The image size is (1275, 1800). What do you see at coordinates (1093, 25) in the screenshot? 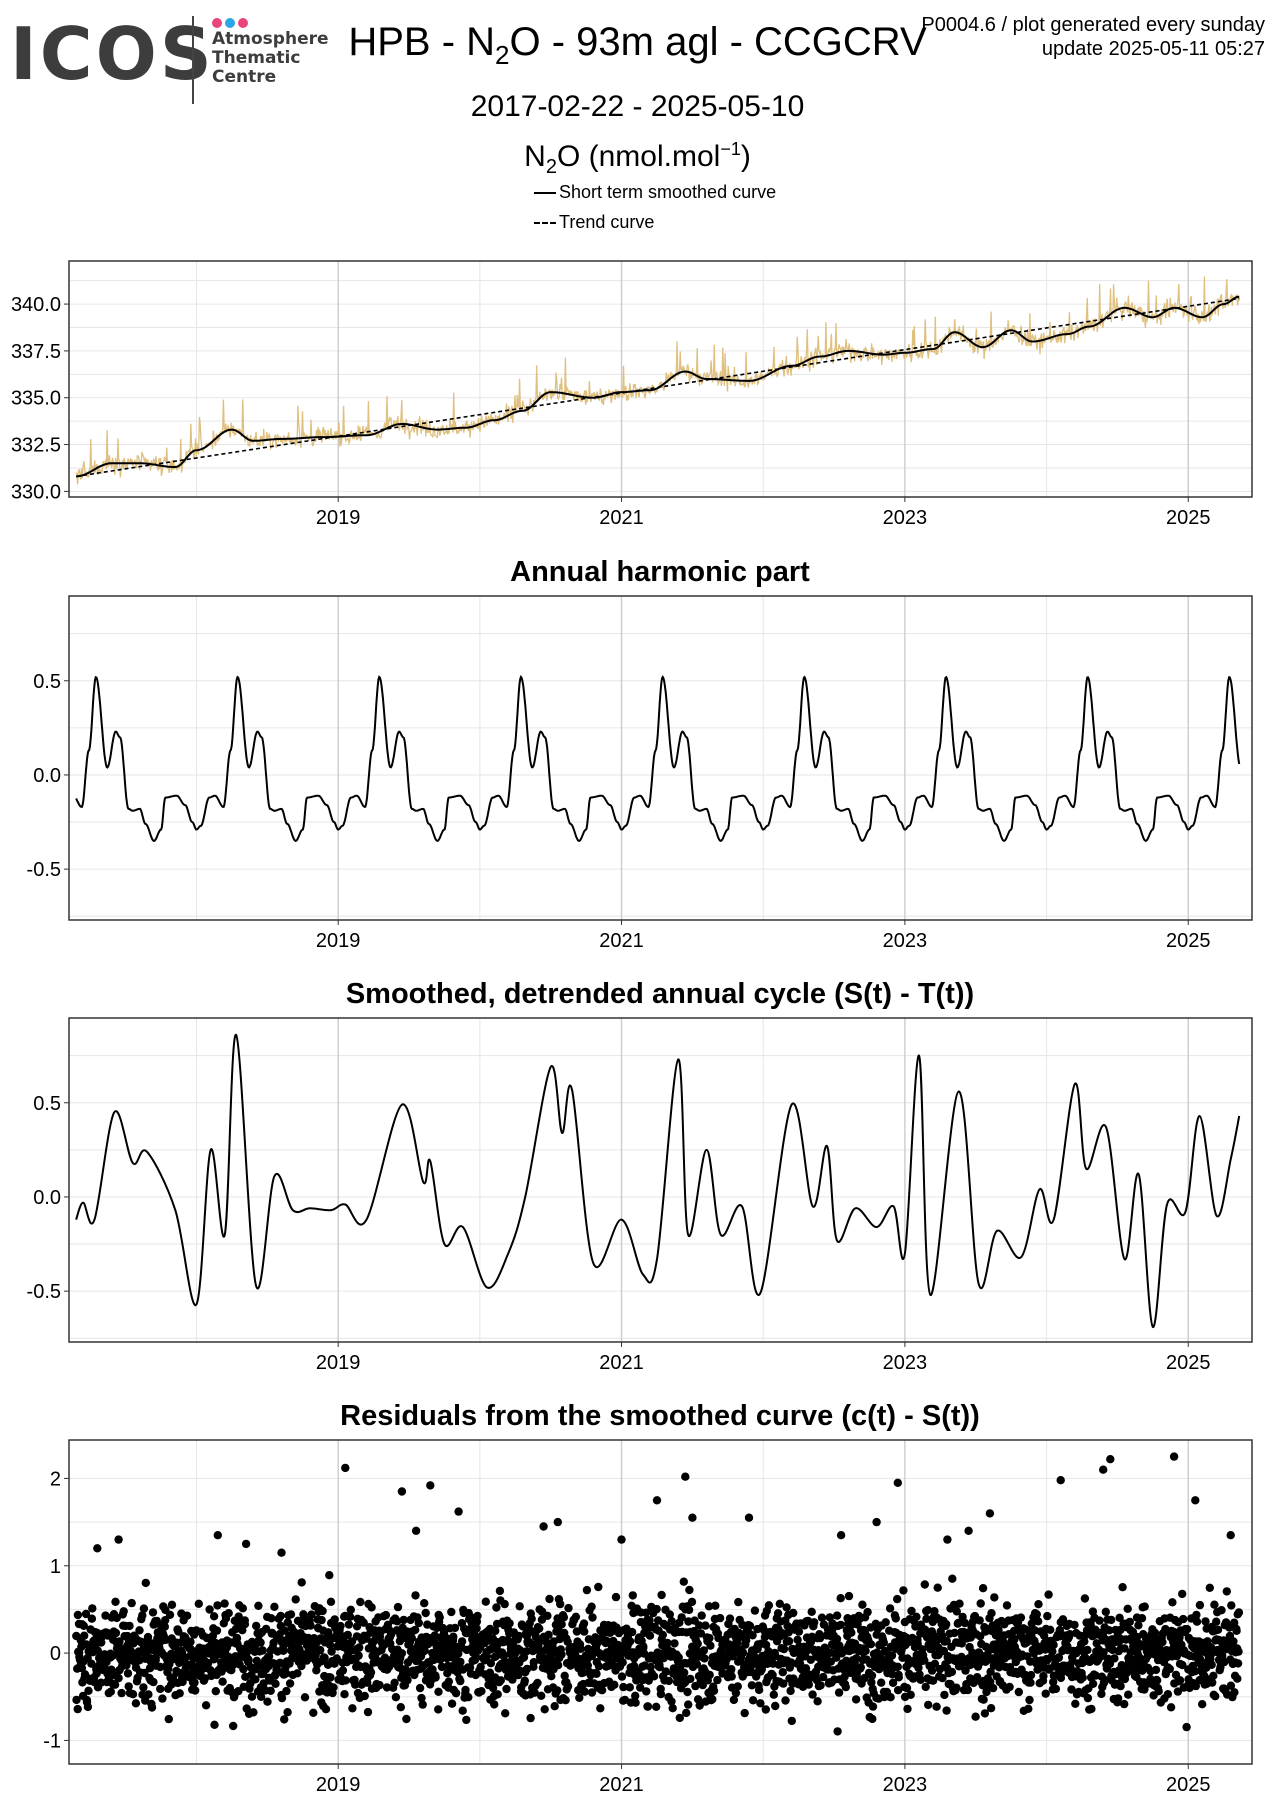
I see `plot-code-line: P0004.6 / plot generated every sunday` at bounding box center [1093, 25].